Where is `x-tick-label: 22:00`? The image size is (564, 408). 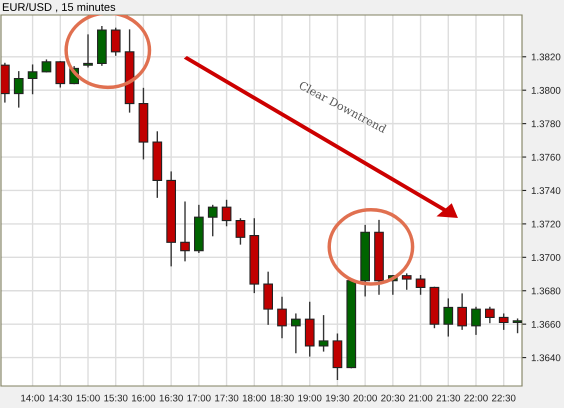 x-tick-label: 22:00 is located at coordinates (476, 398).